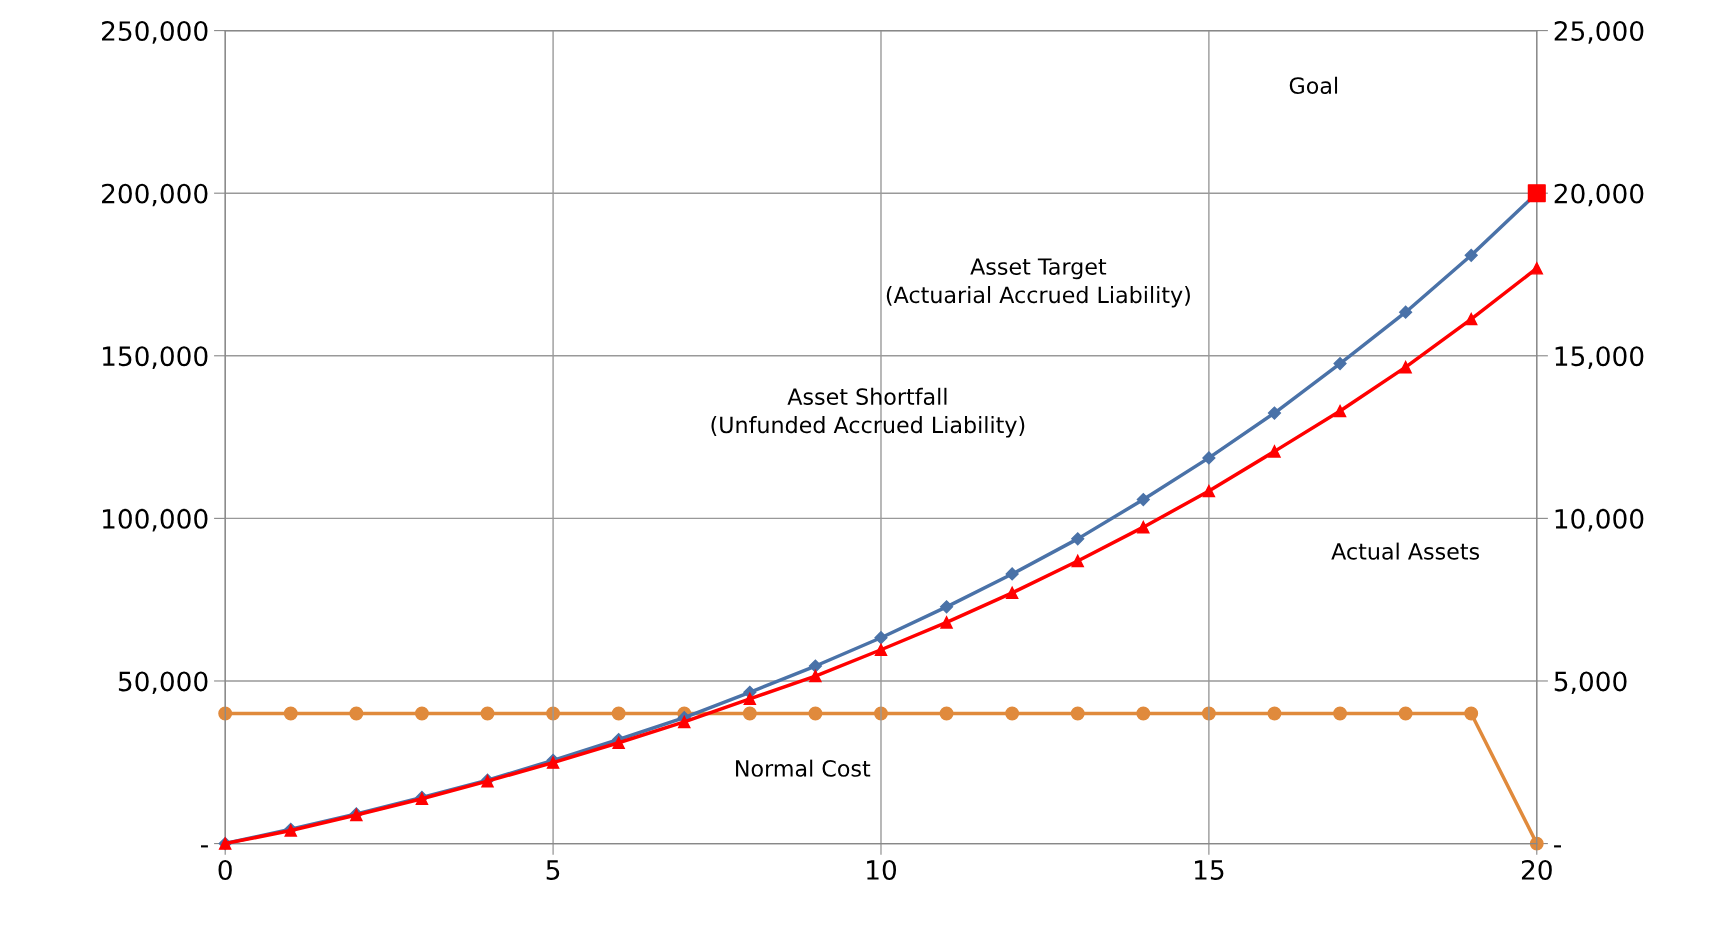  Describe the element at coordinates (204, 846) in the screenshot. I see `y-tick-label: -` at that location.